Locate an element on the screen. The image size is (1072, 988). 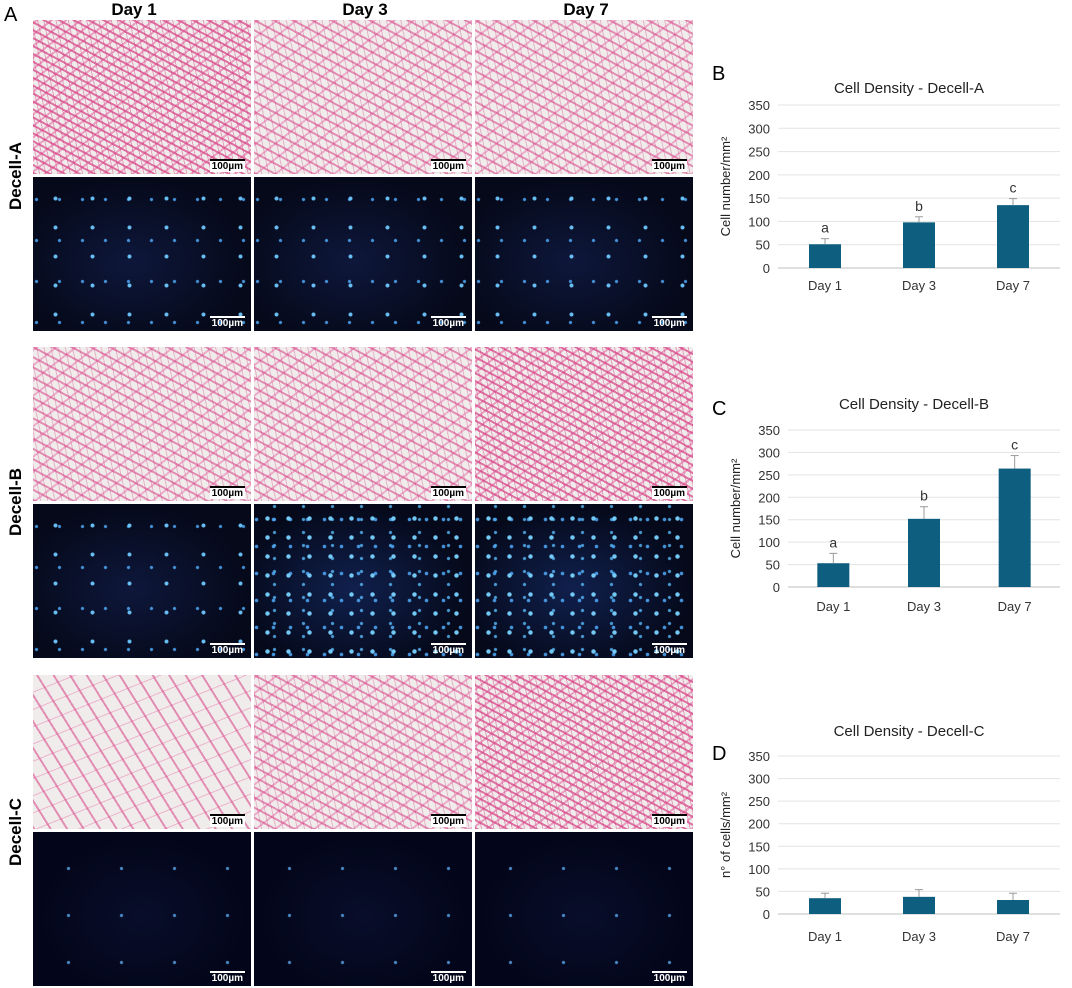
dapi-micrograph-decell-a-day7: 100µm is located at coordinates (584, 254).